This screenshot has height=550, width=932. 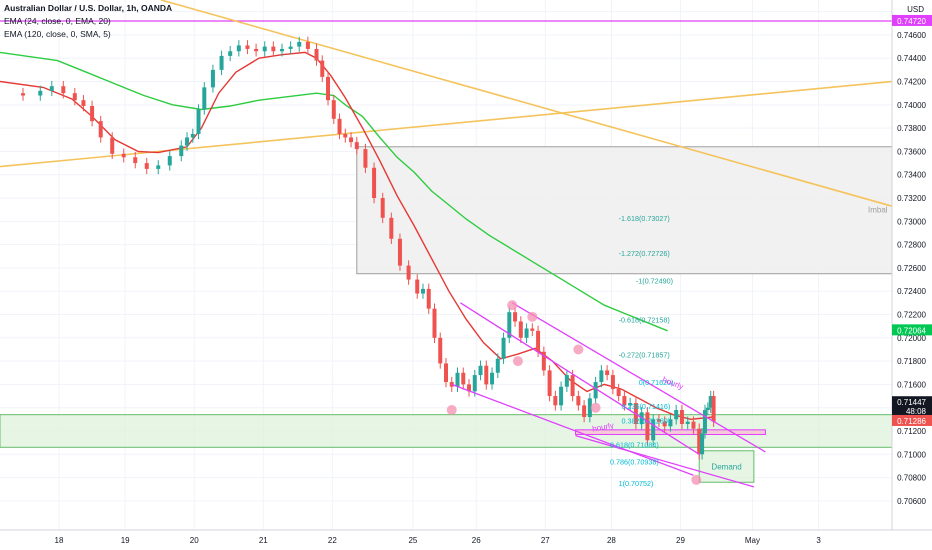 I want to click on demand-label: Demand, so click(x=726, y=467).